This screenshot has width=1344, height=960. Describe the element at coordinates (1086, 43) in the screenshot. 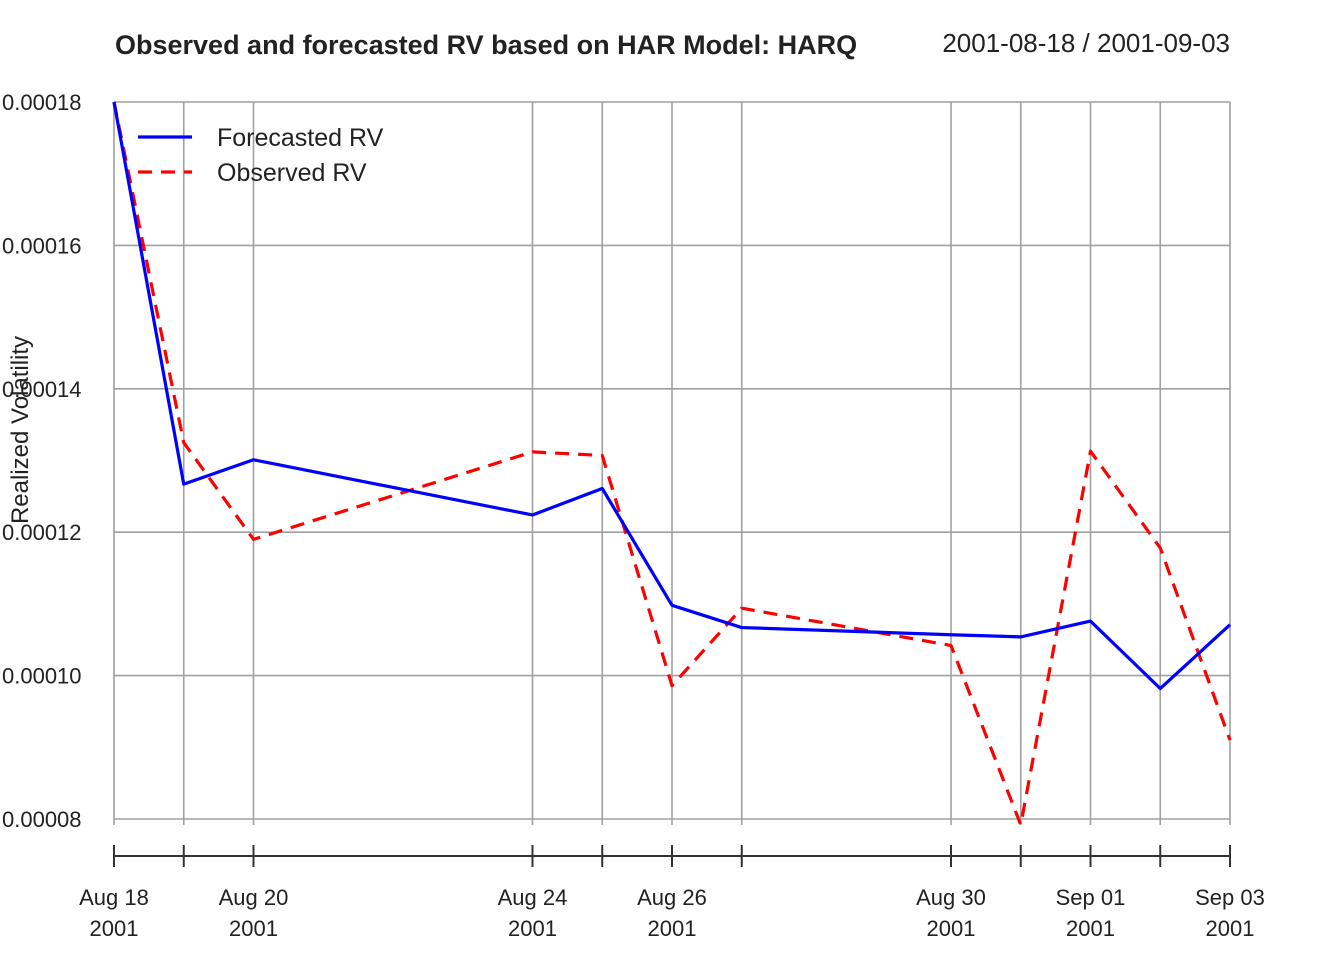

I see `date-range: 2001-08-18 / 2001-09-03` at that location.